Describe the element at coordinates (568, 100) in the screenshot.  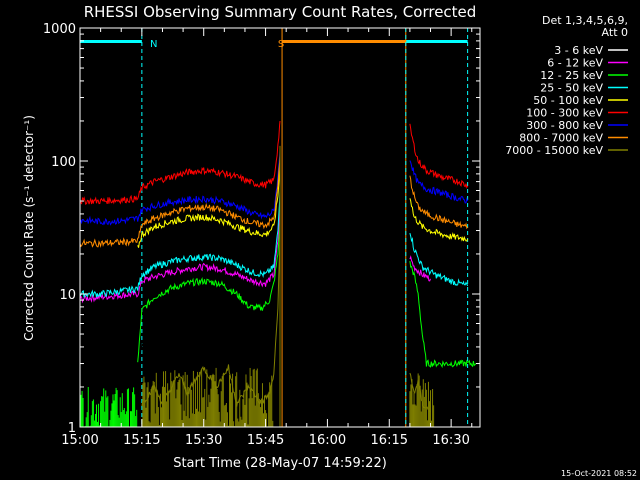
I see `legend-entry-label: 50 - 100 keV` at that location.